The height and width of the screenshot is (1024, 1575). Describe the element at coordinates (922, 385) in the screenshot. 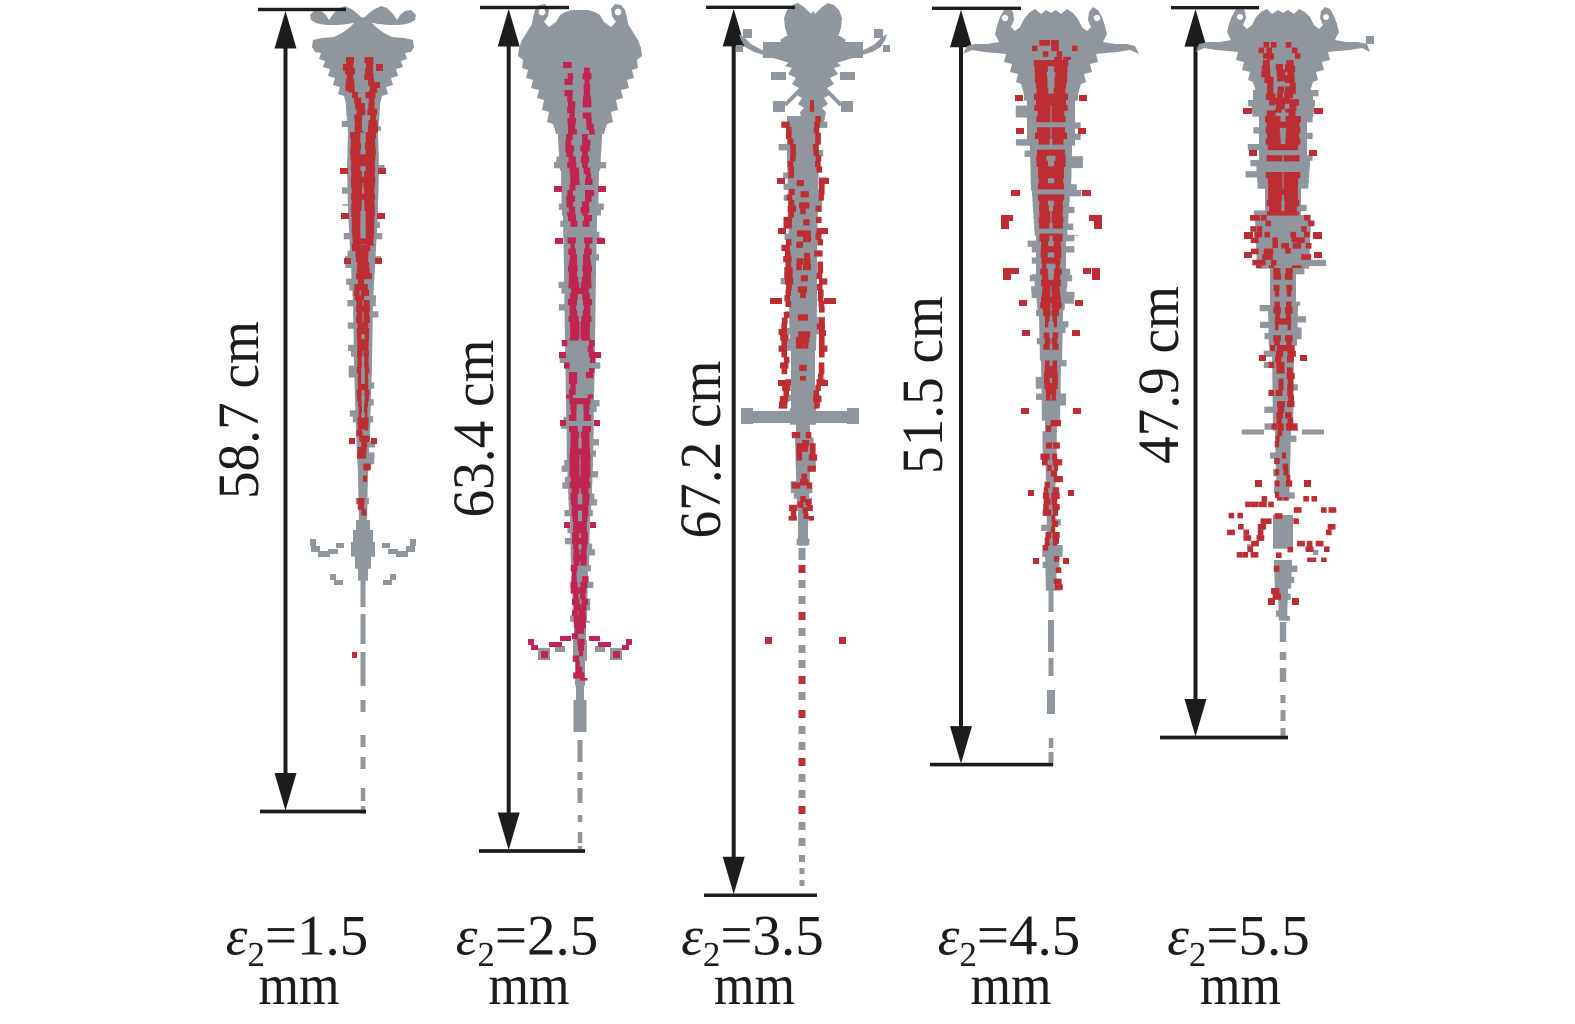

I see `svg-text: 51.5 cm` at that location.